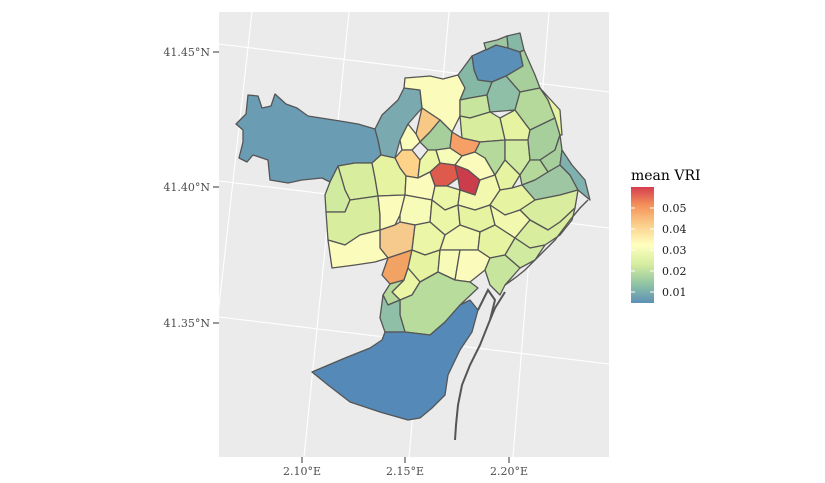 The height and width of the screenshot is (483, 825). I want to click on coastline-east, so click(546, 242).